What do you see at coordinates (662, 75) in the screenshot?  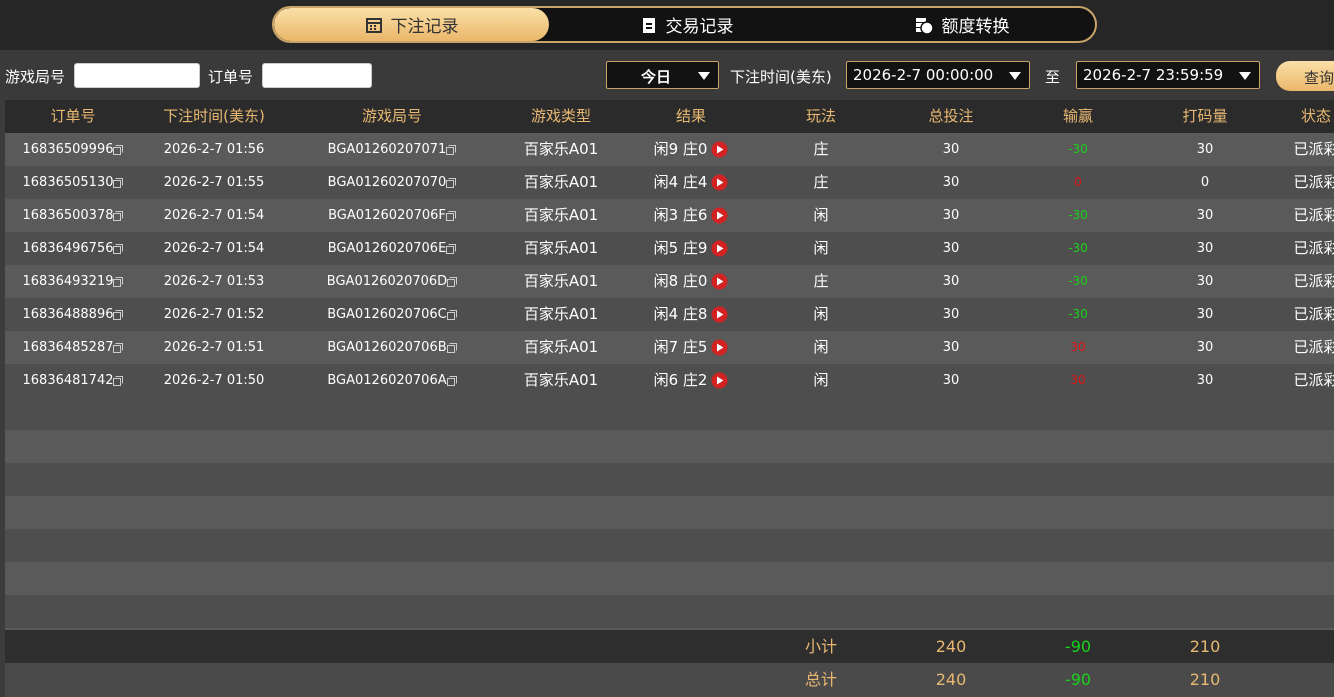 I see `period-select: 今日` at bounding box center [662, 75].